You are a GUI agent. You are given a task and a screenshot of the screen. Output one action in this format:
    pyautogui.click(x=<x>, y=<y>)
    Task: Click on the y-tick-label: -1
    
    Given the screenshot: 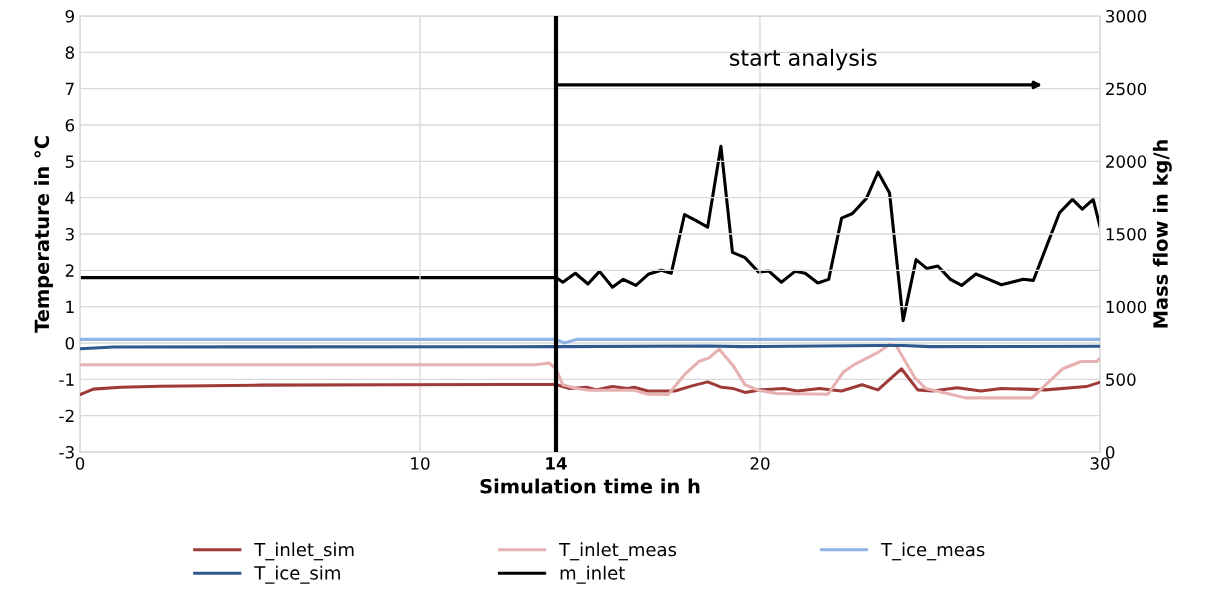 What is the action you would take?
    pyautogui.click(x=66, y=379)
    